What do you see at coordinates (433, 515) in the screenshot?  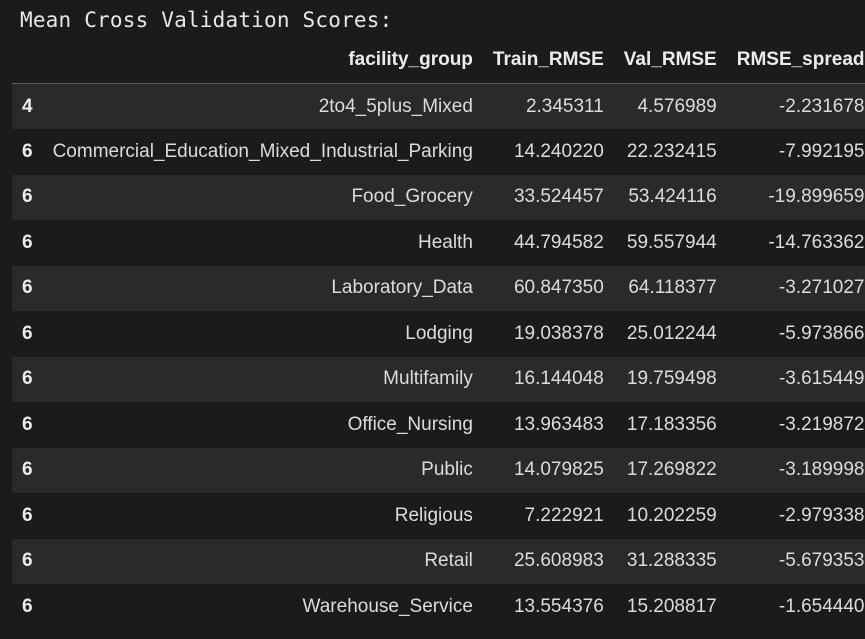 I see `facility-group-cell: Religious` at bounding box center [433, 515].